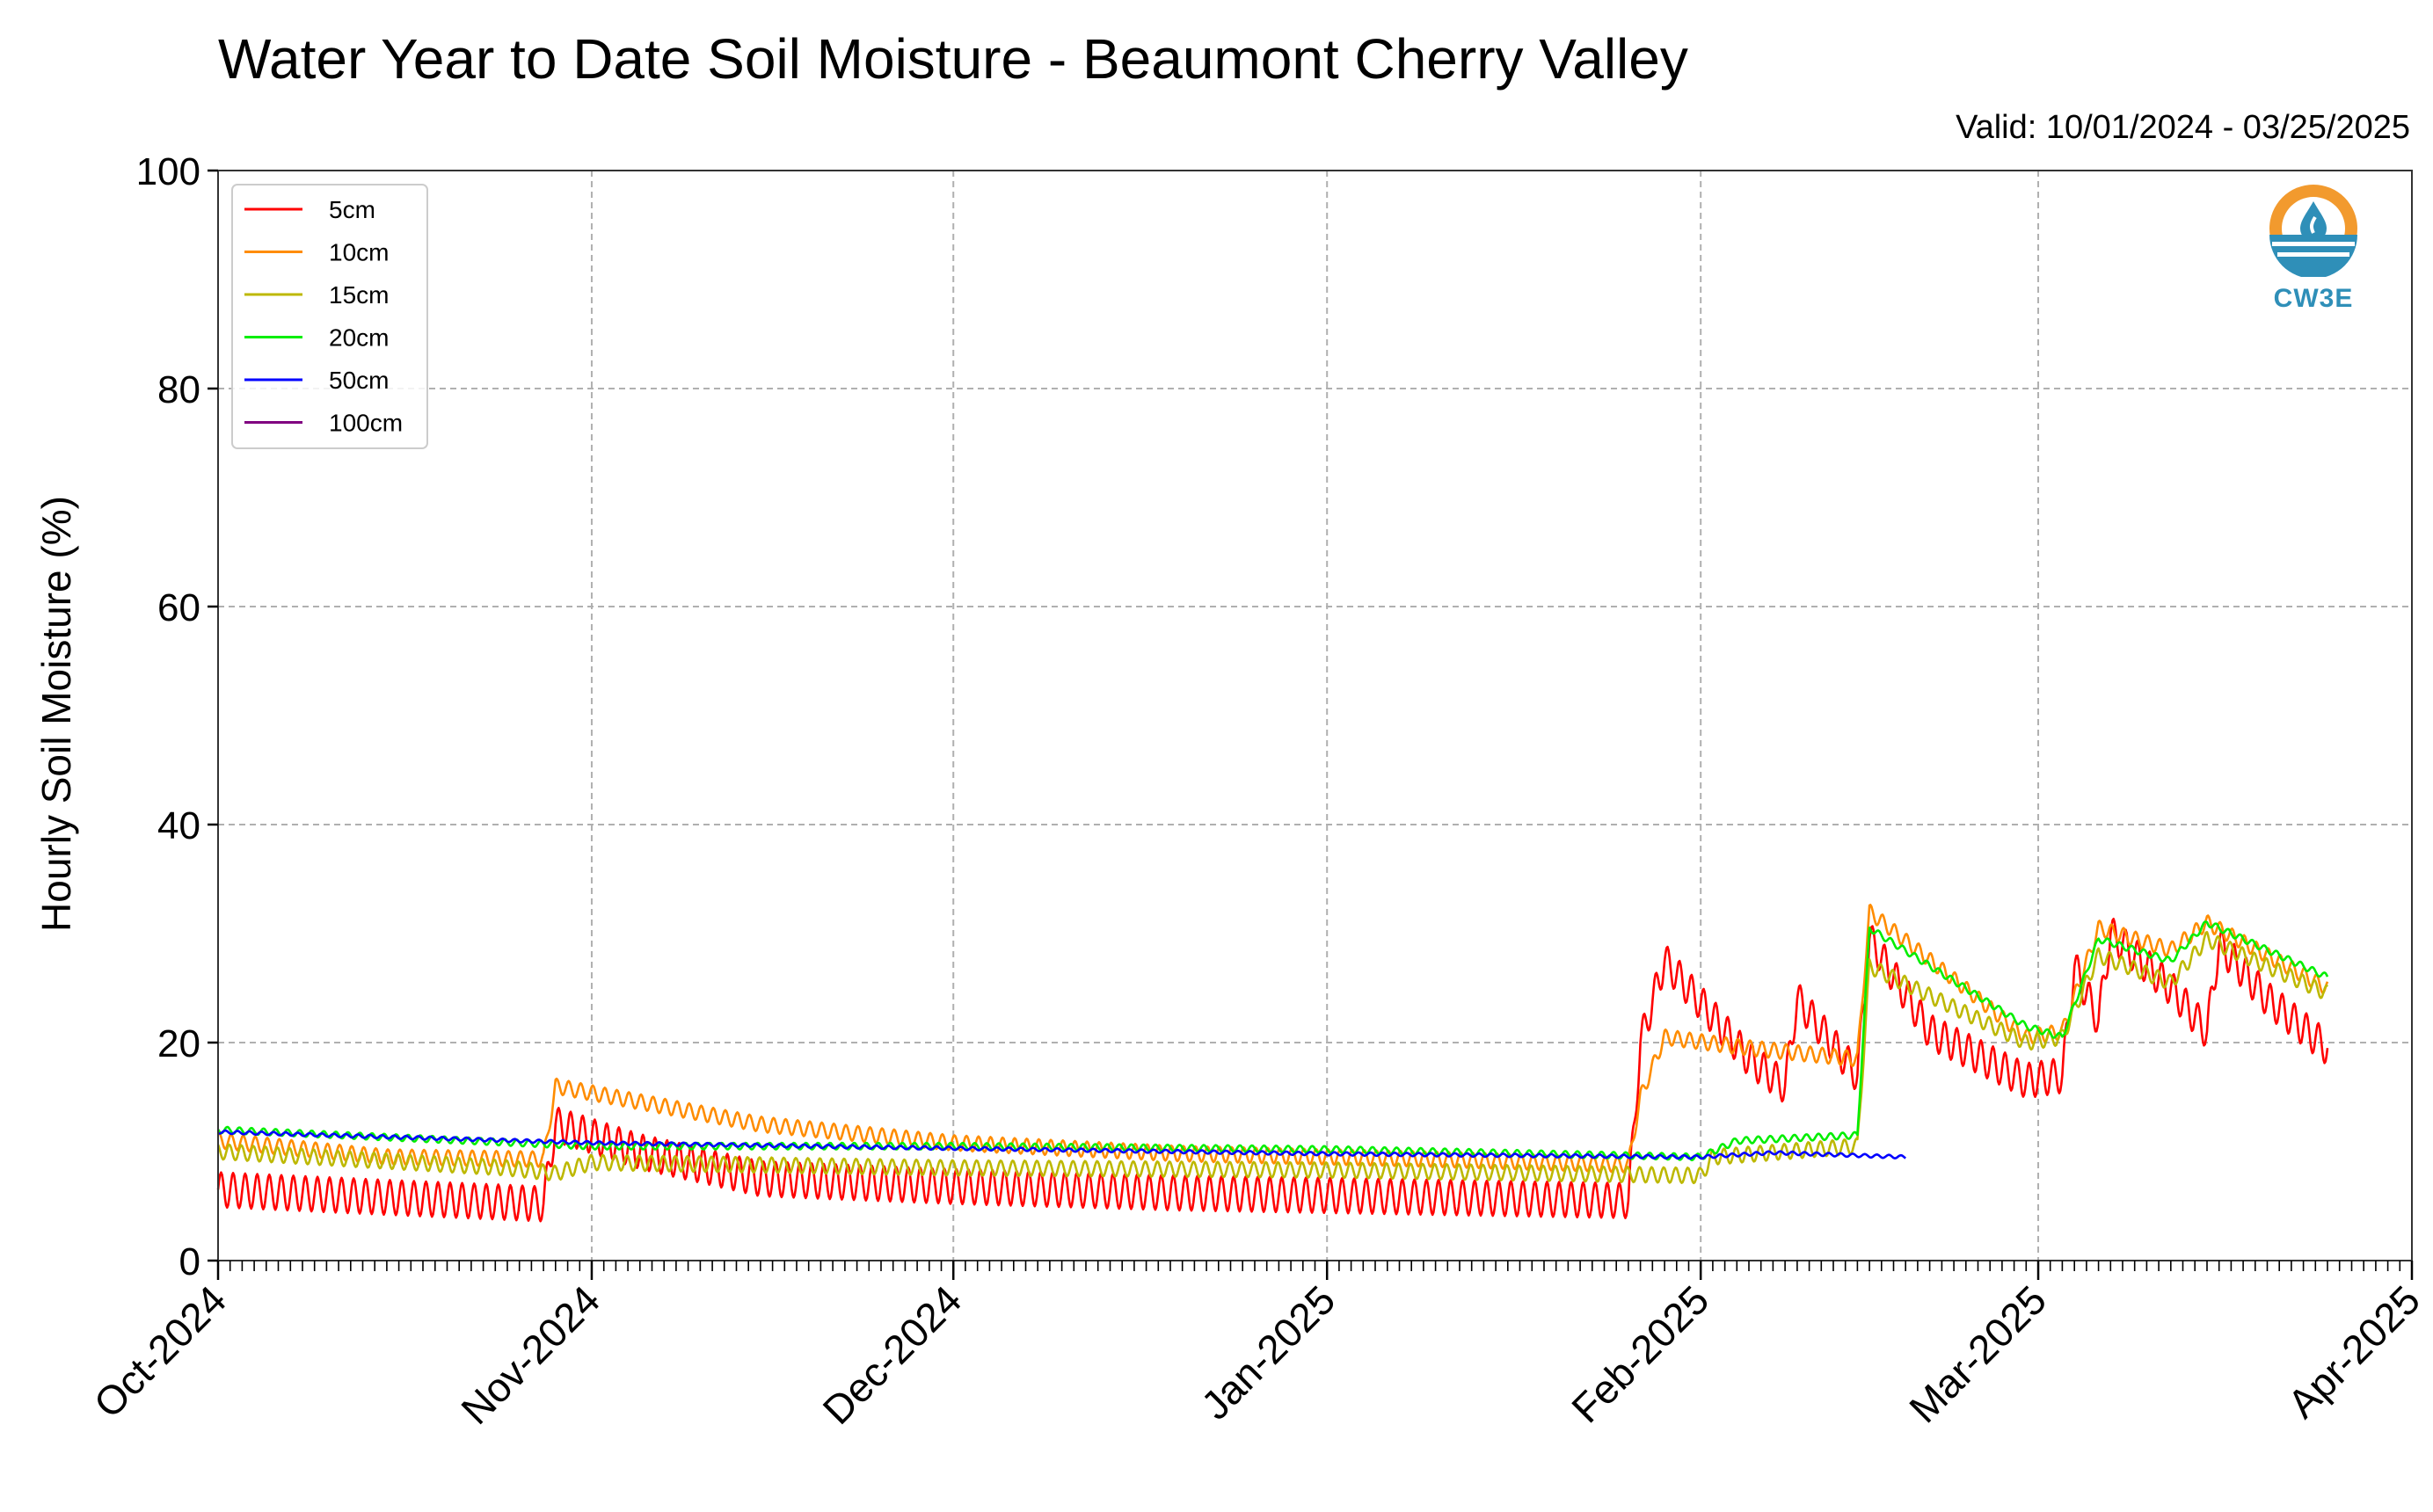 This screenshot has width=2433, height=1512. I want to click on legend-label: 5cm, so click(352, 210).